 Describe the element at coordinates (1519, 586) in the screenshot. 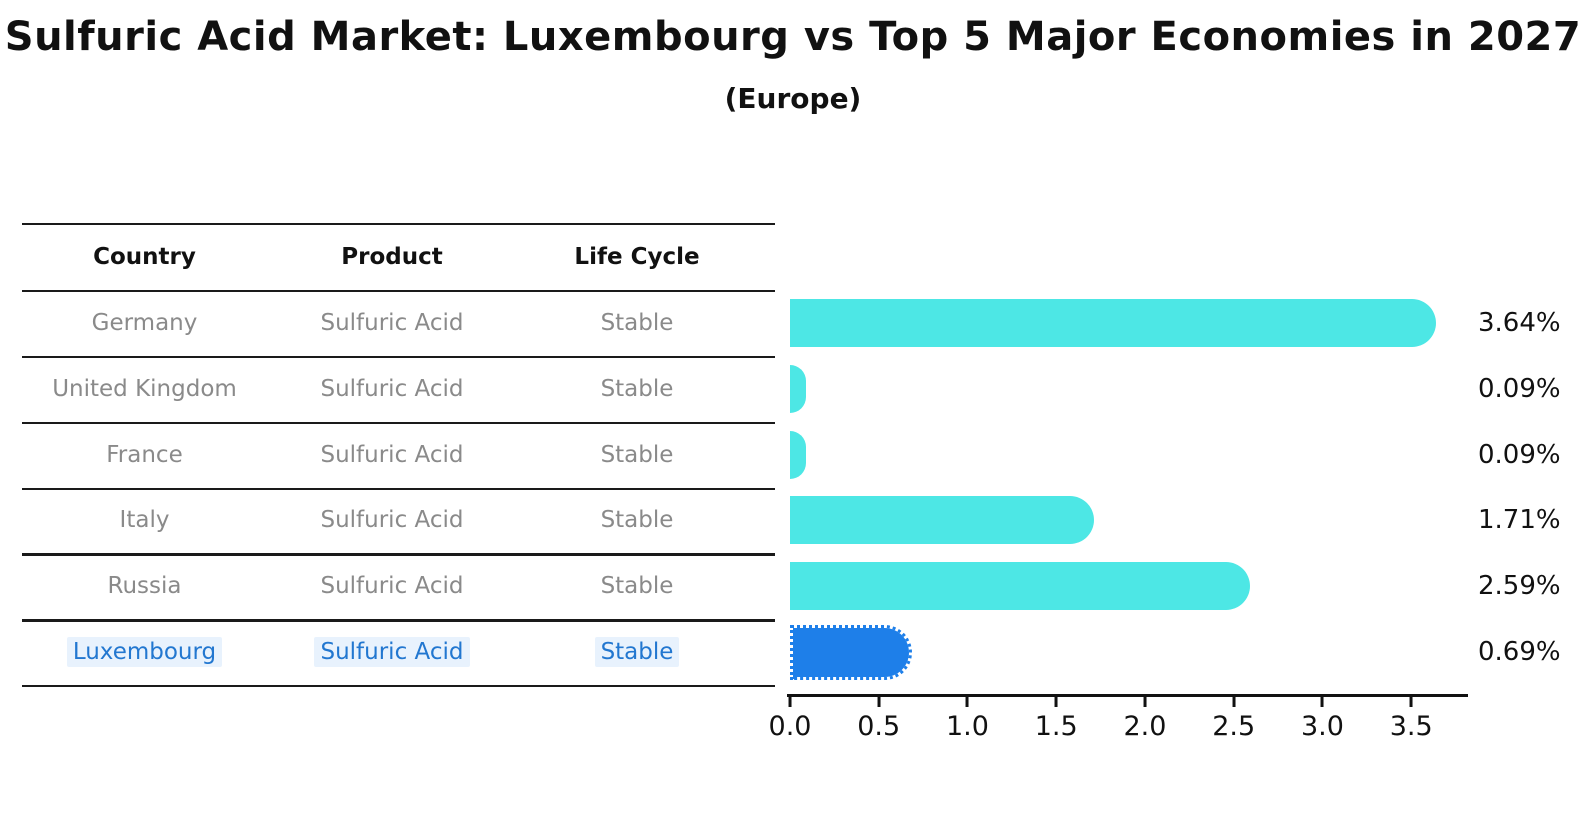

I see `value-label-russia: 2.59%` at that location.